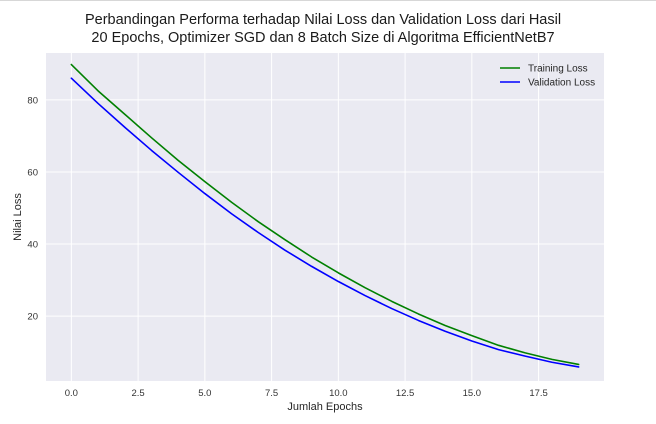  What do you see at coordinates (558, 69) in the screenshot?
I see `legend-label: Training Loss` at bounding box center [558, 69].